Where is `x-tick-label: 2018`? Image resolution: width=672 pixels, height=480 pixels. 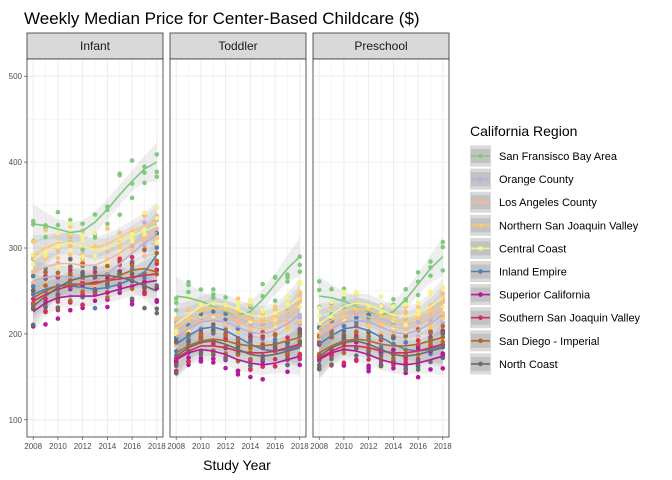 x-tick-label: 2018 is located at coordinates (300, 446).